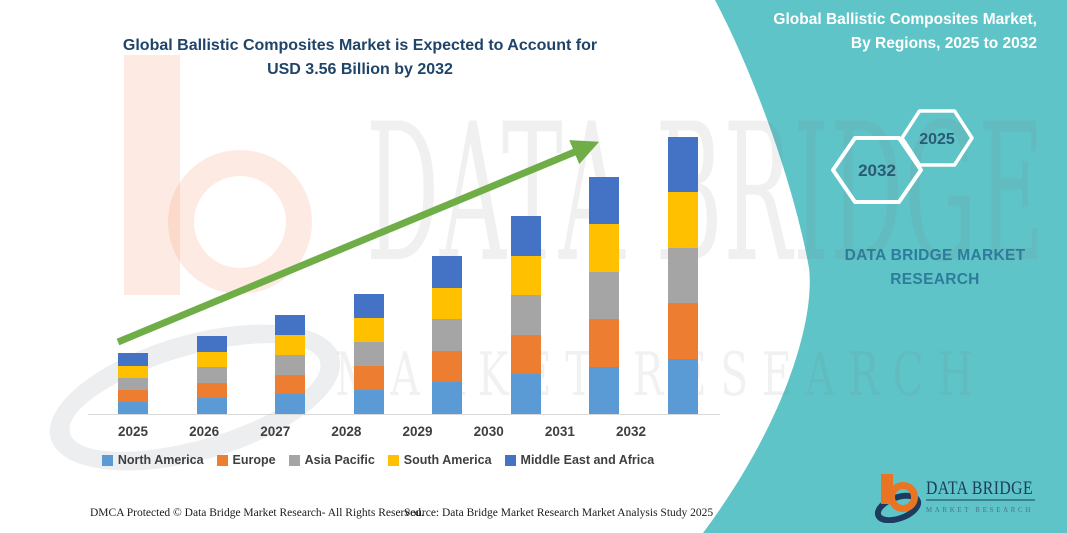 The image size is (1067, 533). What do you see at coordinates (935, 255) in the screenshot?
I see `panel-brand-line1: DATA BRIDGE MARKET` at bounding box center [935, 255].